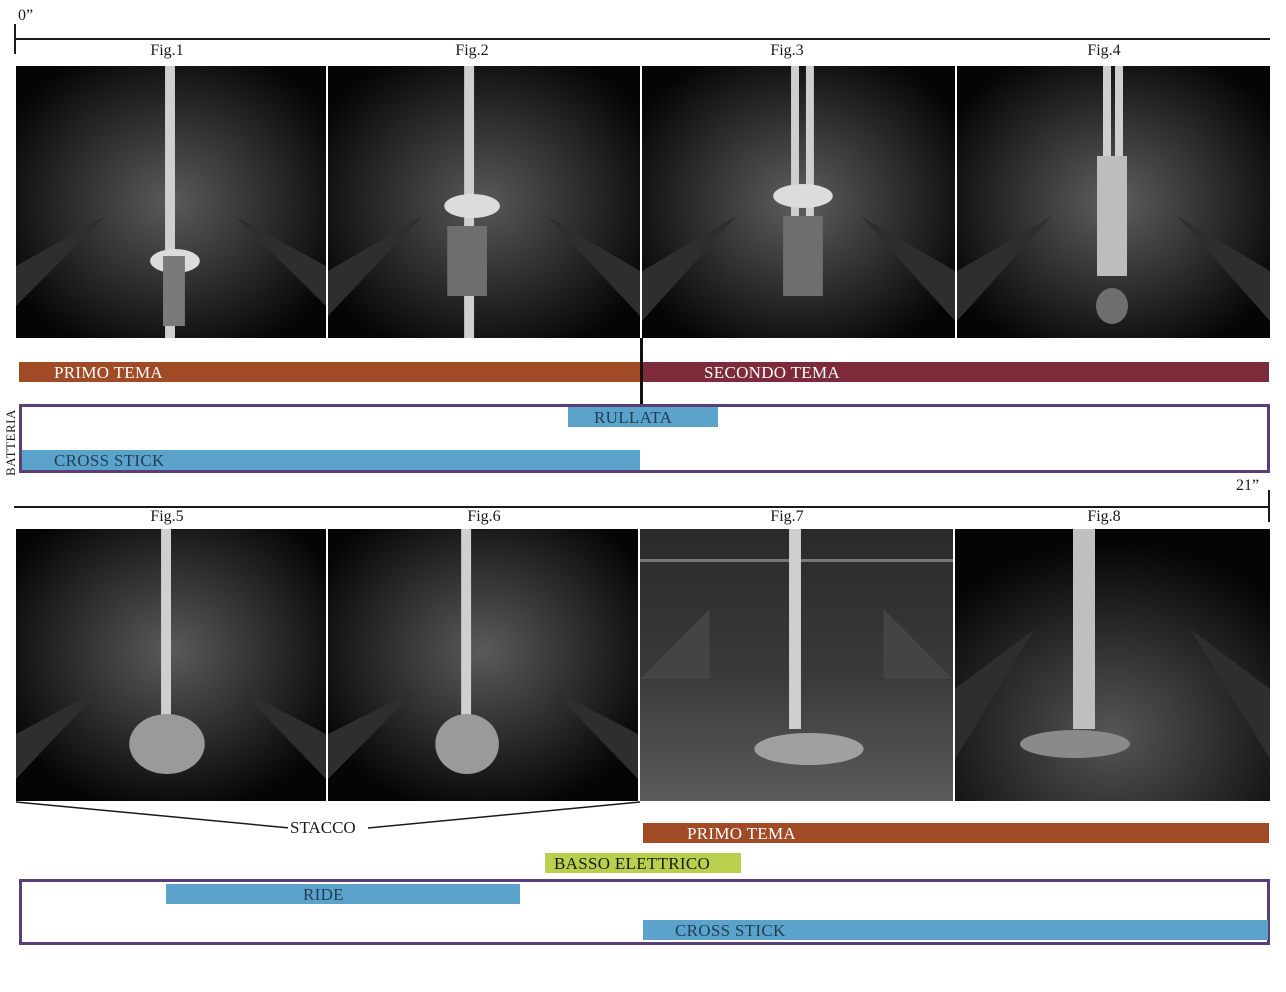 The width and height of the screenshot is (1286, 992). What do you see at coordinates (787, 516) in the screenshot?
I see `fig-label-7: Fig.7` at bounding box center [787, 516].